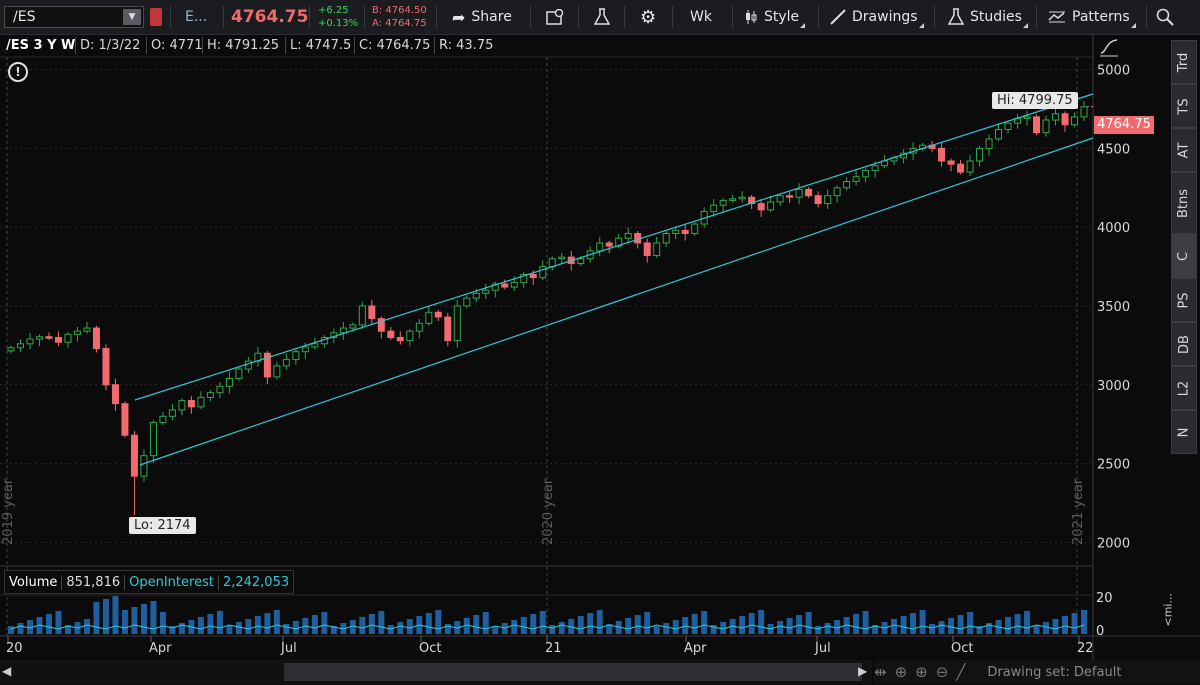  I want to click on side-tab-trd: Trd, so click(1184, 62).